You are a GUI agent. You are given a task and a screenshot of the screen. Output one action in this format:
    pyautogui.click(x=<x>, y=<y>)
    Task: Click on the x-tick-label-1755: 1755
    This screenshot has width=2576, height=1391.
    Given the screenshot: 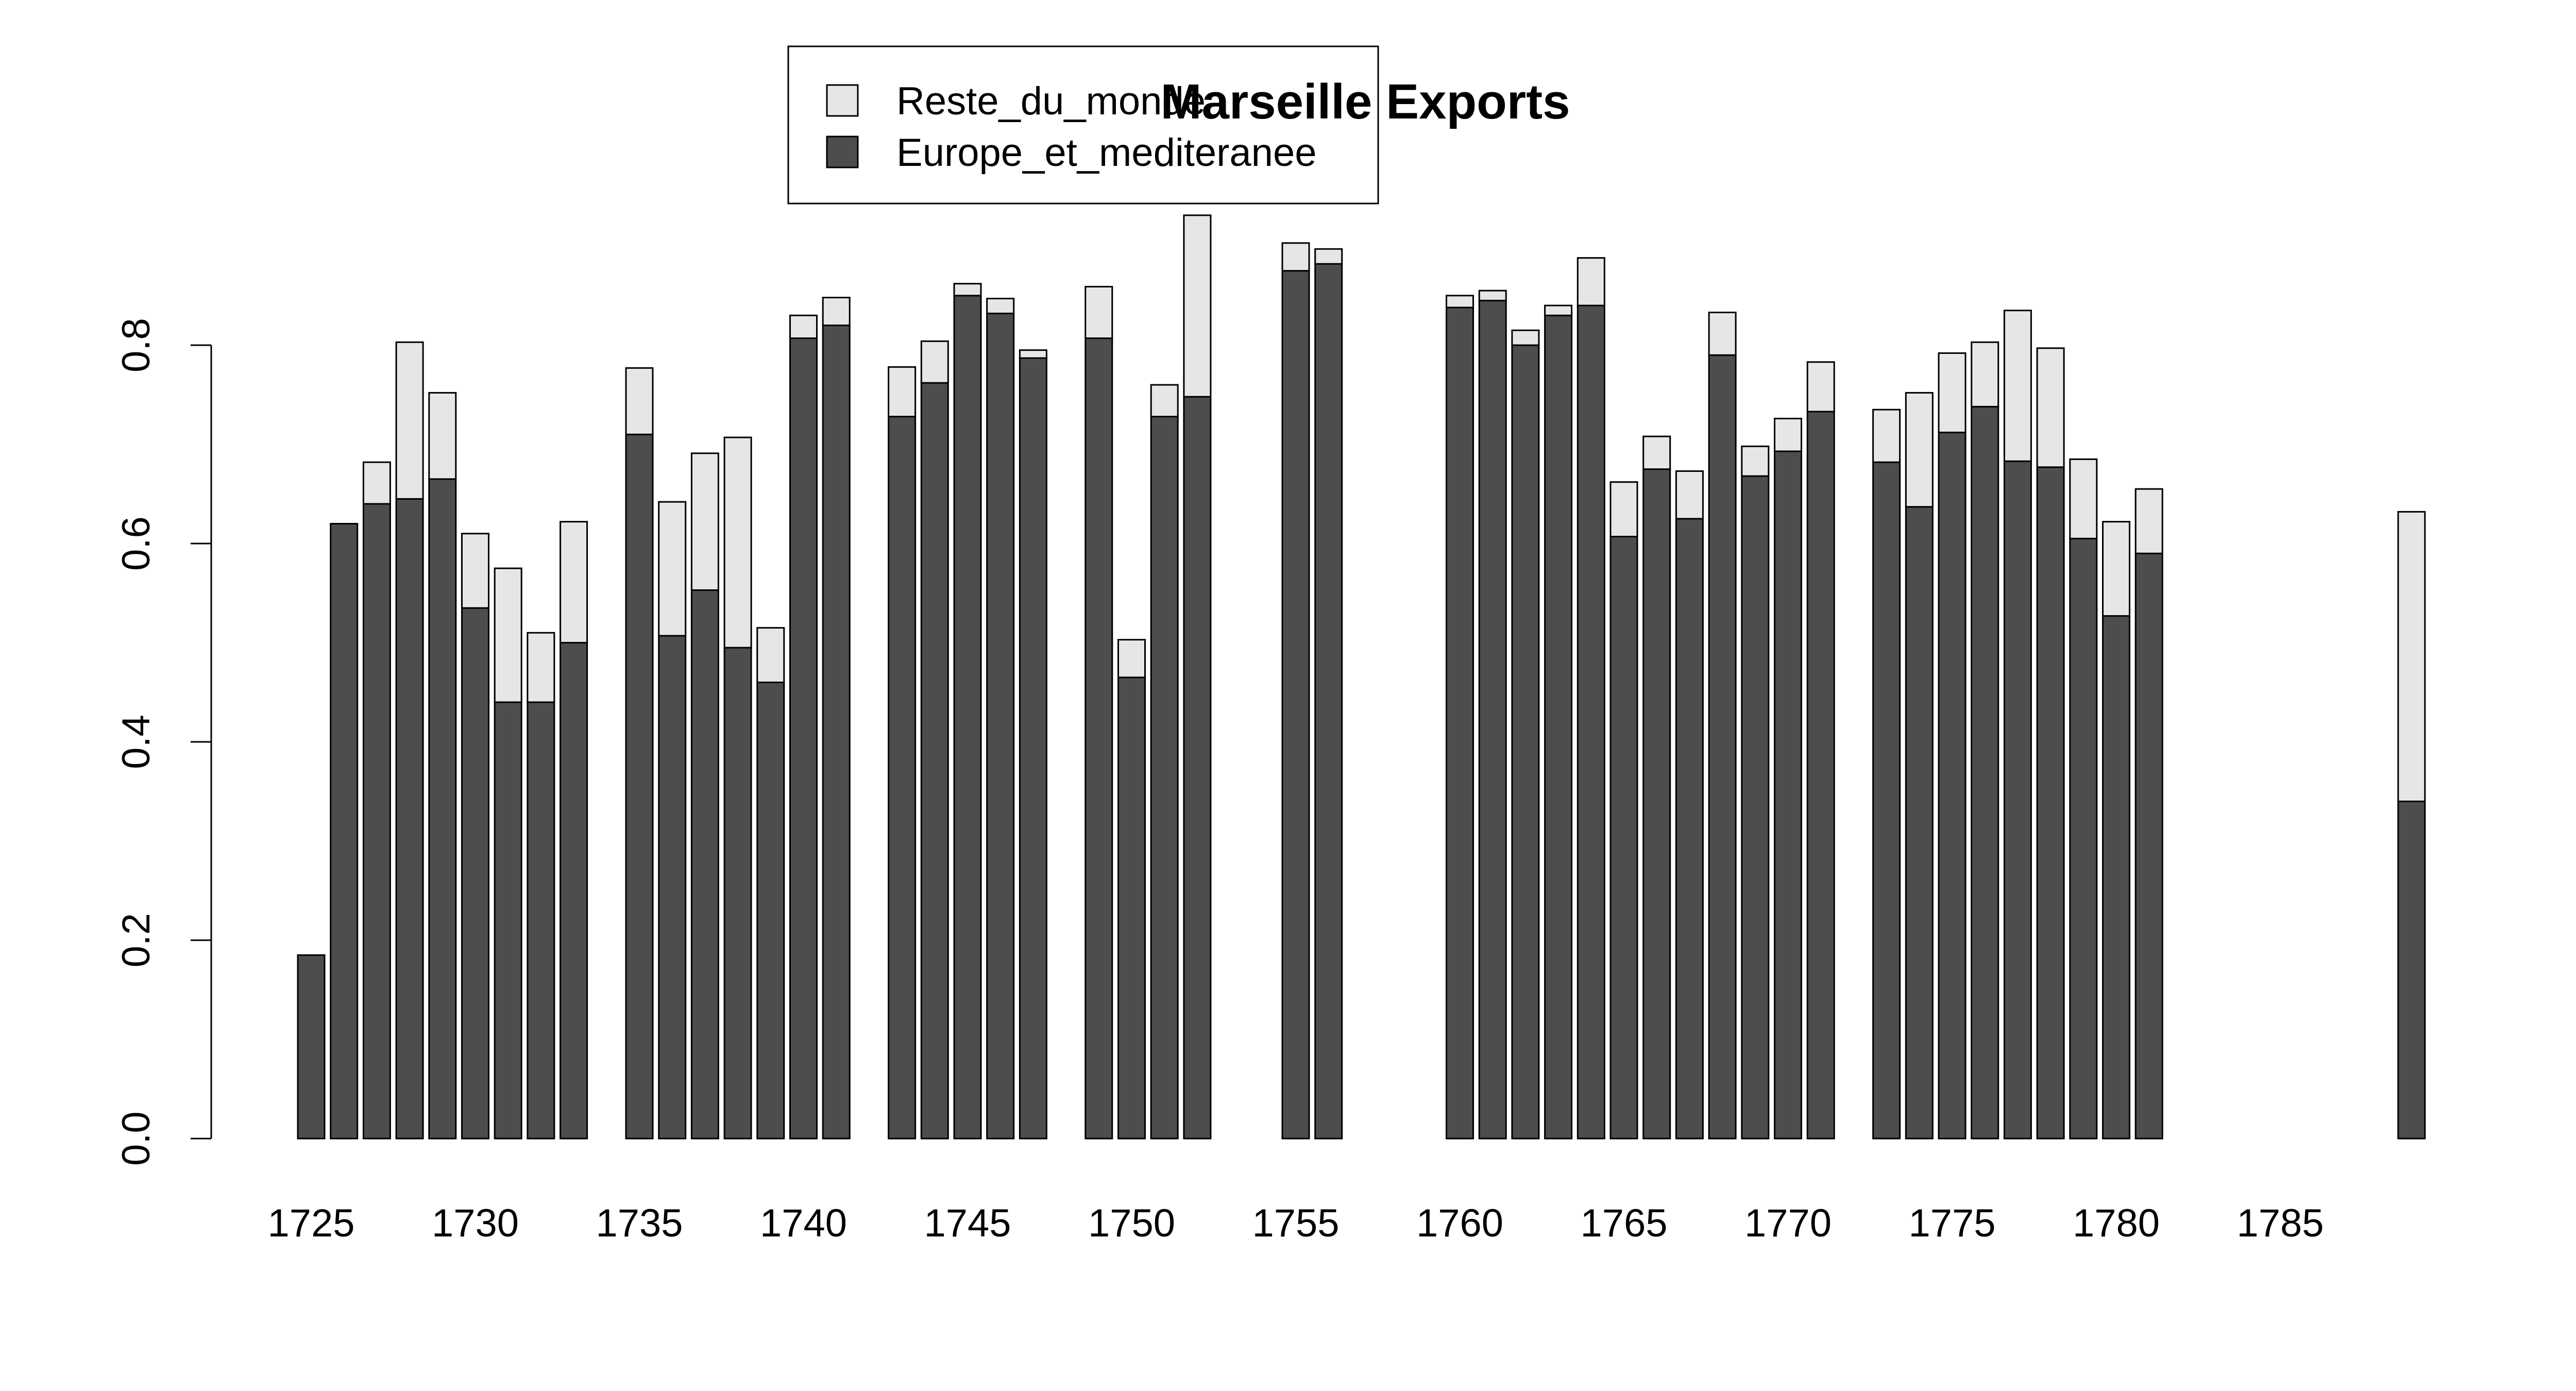 What is the action you would take?
    pyautogui.click(x=1295, y=1223)
    